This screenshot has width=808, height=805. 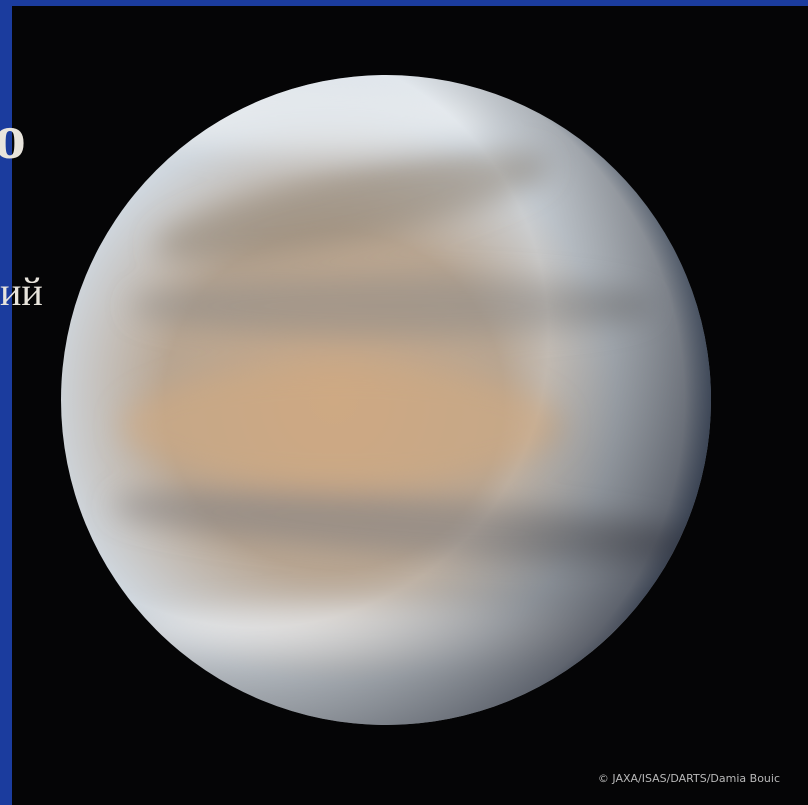 What do you see at coordinates (688, 778) in the screenshot?
I see `image-credit: © JAXA/ISAS/DARTS/Damia Bouic` at bounding box center [688, 778].